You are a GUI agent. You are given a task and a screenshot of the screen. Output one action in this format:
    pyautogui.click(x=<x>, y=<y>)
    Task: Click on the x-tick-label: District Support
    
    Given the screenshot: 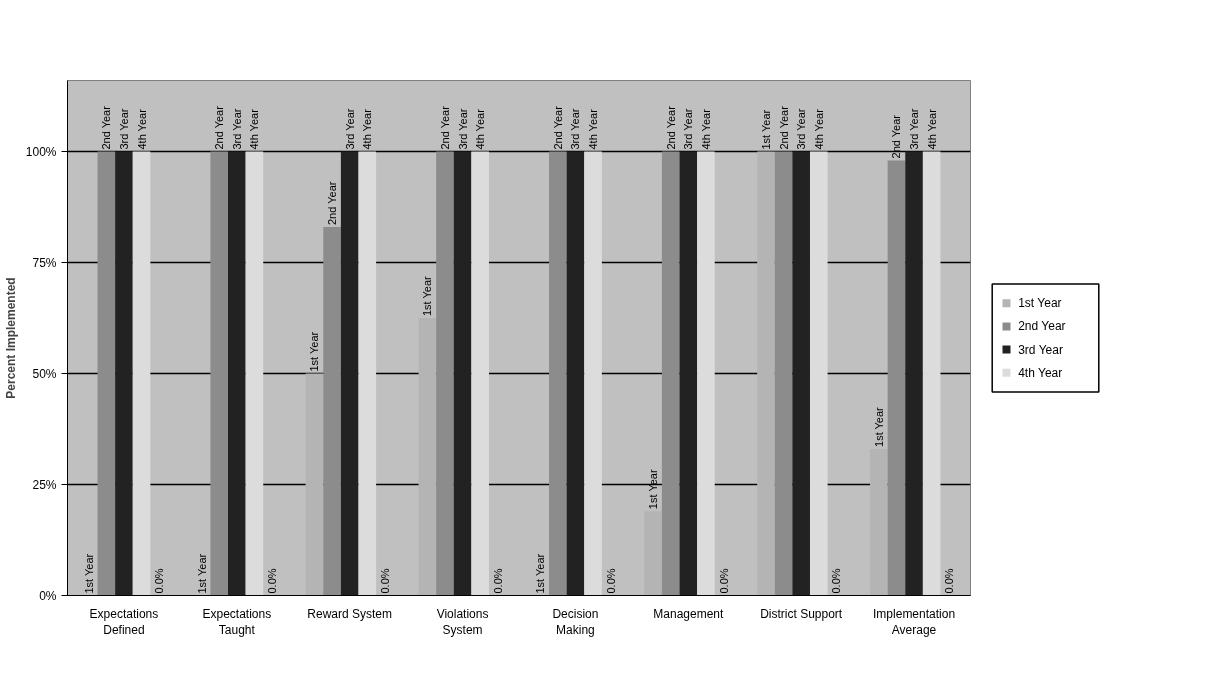 What is the action you would take?
    pyautogui.click(x=801, y=613)
    